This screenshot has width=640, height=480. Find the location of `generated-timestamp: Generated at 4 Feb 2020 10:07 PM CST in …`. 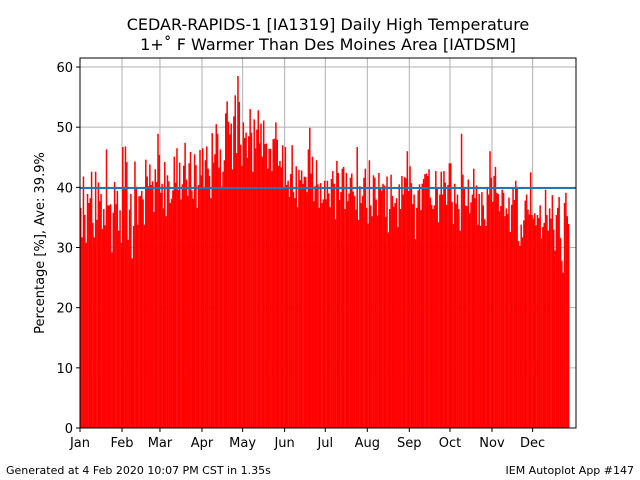

generated-timestamp: Generated at 4 Feb 2020 10:07 PM CST in … is located at coordinates (138, 470).